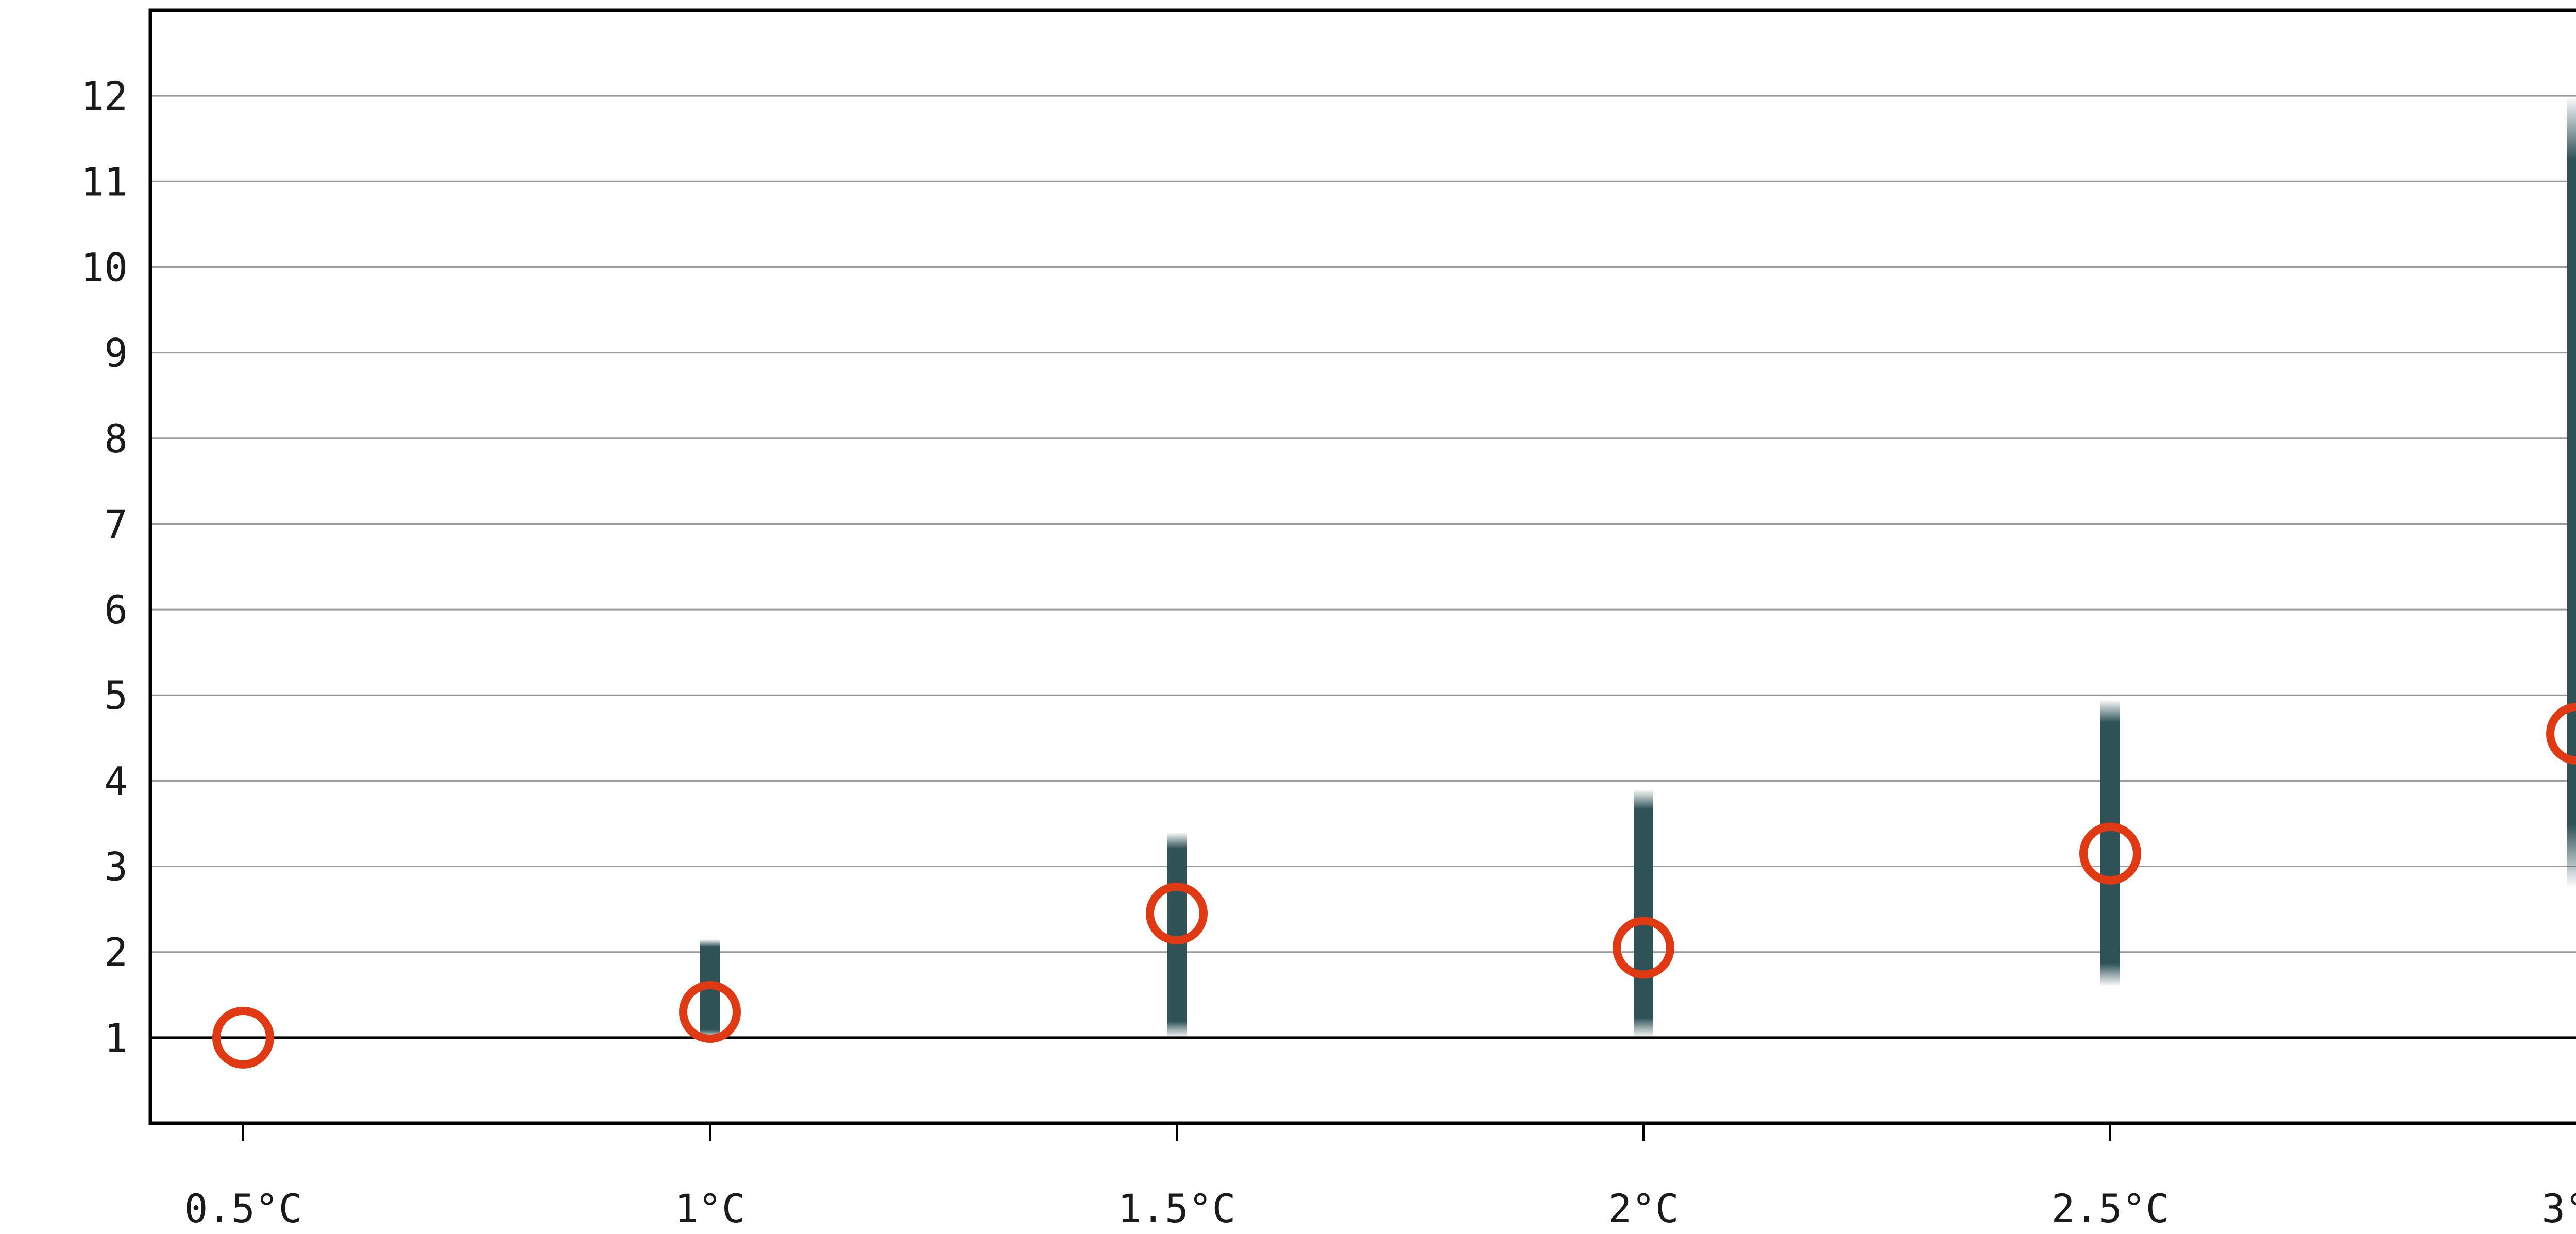  What do you see at coordinates (2111, 1208) in the screenshot?
I see `x-tick-label: 2.5°C` at bounding box center [2111, 1208].